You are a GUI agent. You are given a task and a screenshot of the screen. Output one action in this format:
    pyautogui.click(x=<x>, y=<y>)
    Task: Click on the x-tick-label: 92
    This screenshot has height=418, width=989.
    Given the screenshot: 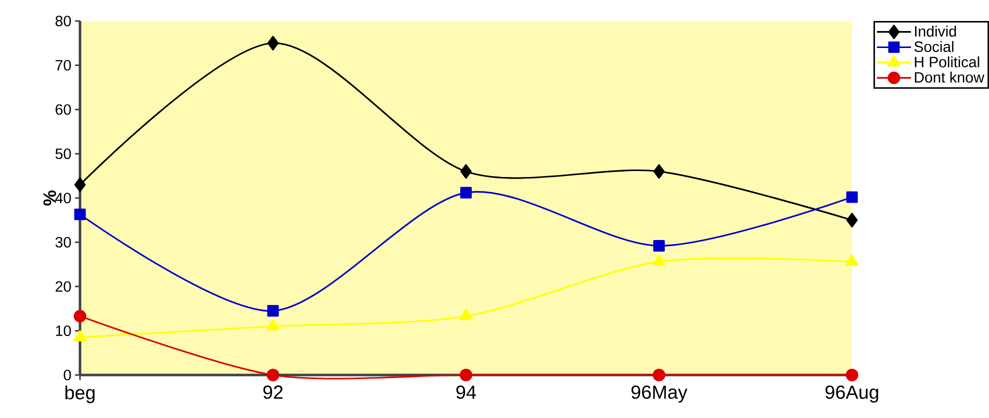 What is the action you would take?
    pyautogui.click(x=273, y=392)
    